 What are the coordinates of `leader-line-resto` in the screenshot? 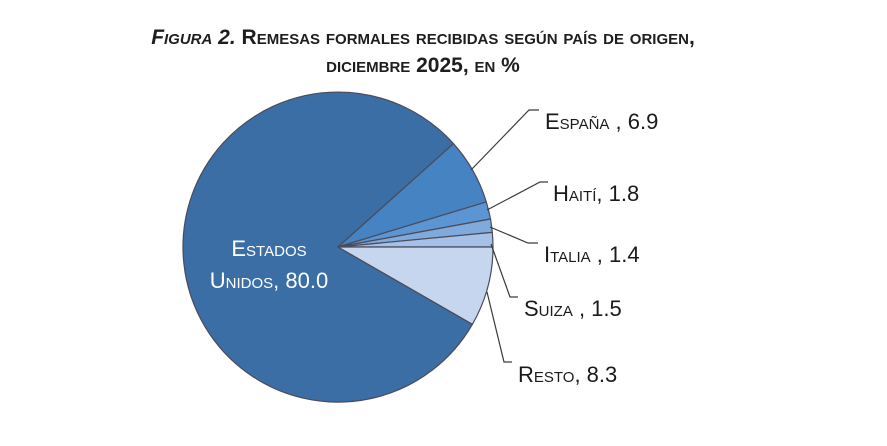 It's located at (499, 327).